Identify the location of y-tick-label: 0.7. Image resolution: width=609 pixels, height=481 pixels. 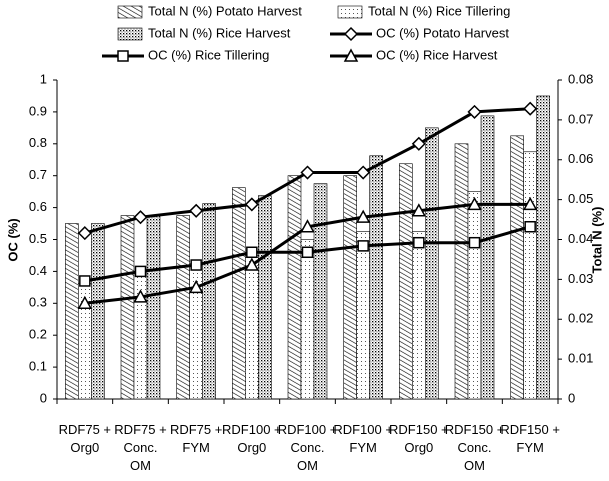
(38, 174).